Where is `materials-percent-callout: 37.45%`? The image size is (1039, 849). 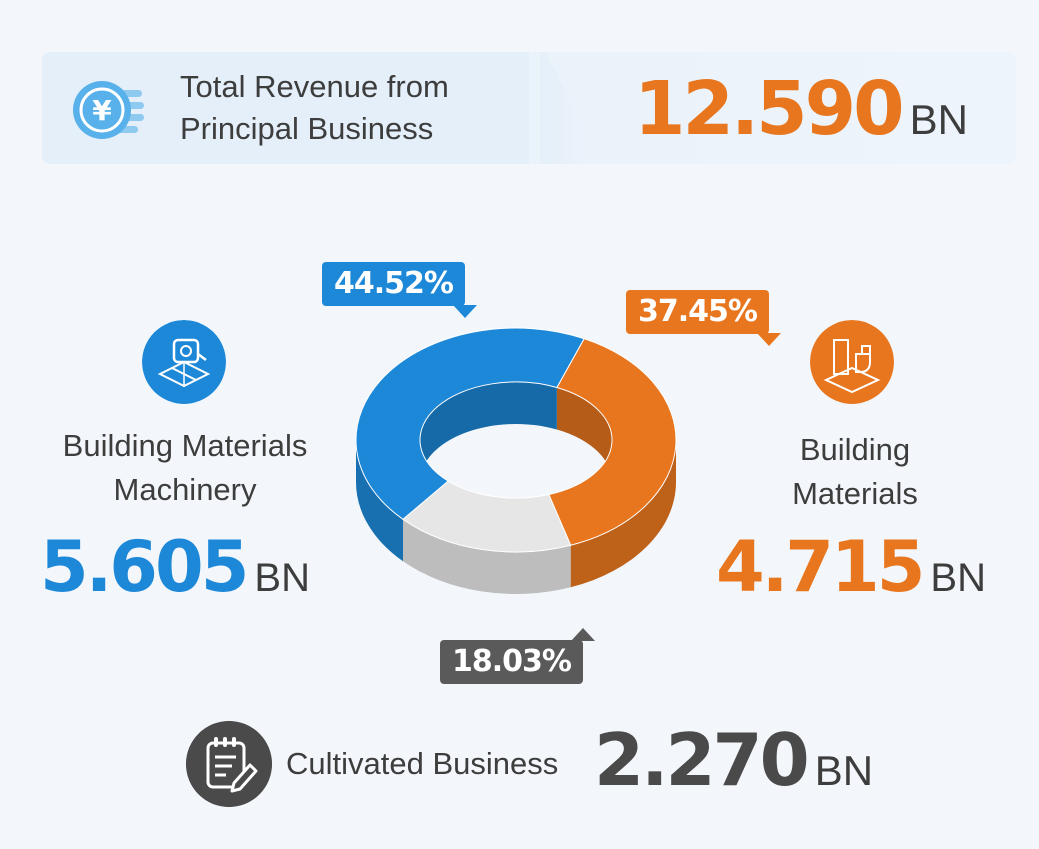
materials-percent-callout: 37.45% is located at coordinates (703, 318).